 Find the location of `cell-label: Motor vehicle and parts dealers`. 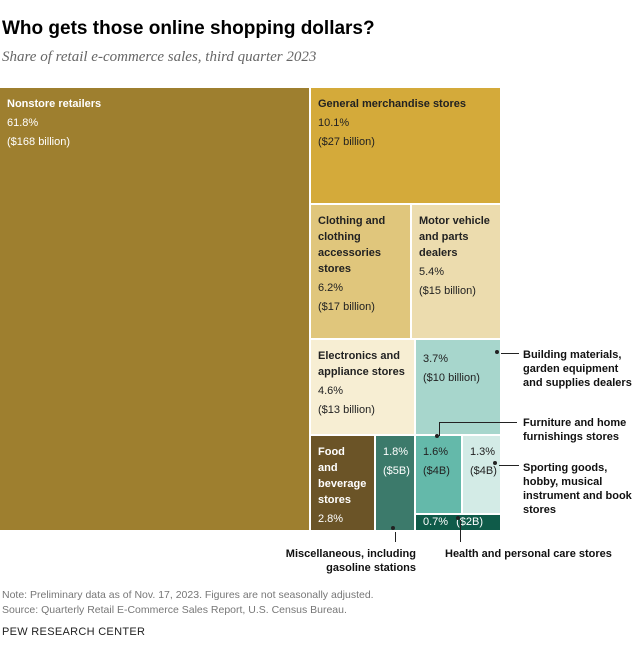

cell-label: Motor vehicle and parts dealers is located at coordinates (454, 237).